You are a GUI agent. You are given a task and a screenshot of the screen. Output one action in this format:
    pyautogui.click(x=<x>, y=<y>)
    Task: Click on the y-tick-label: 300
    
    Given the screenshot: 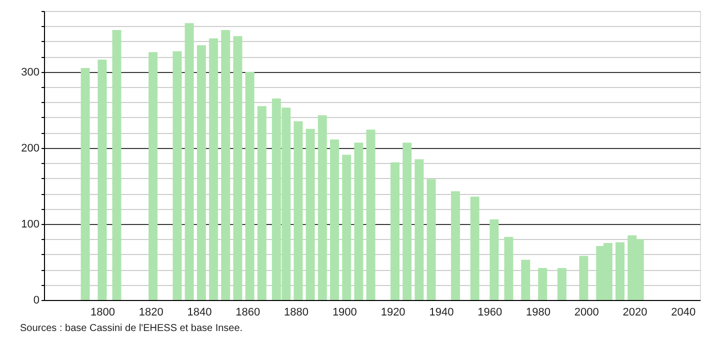 What is the action you would take?
    pyautogui.click(x=30, y=72)
    